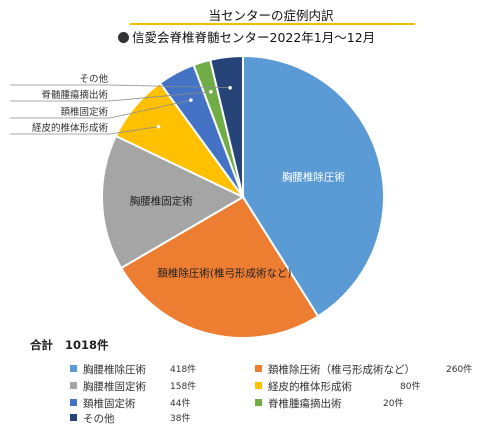 The height and width of the screenshot is (426, 500). I want to click on slice-label-0: 胸腰椎除圧術, so click(313, 177).